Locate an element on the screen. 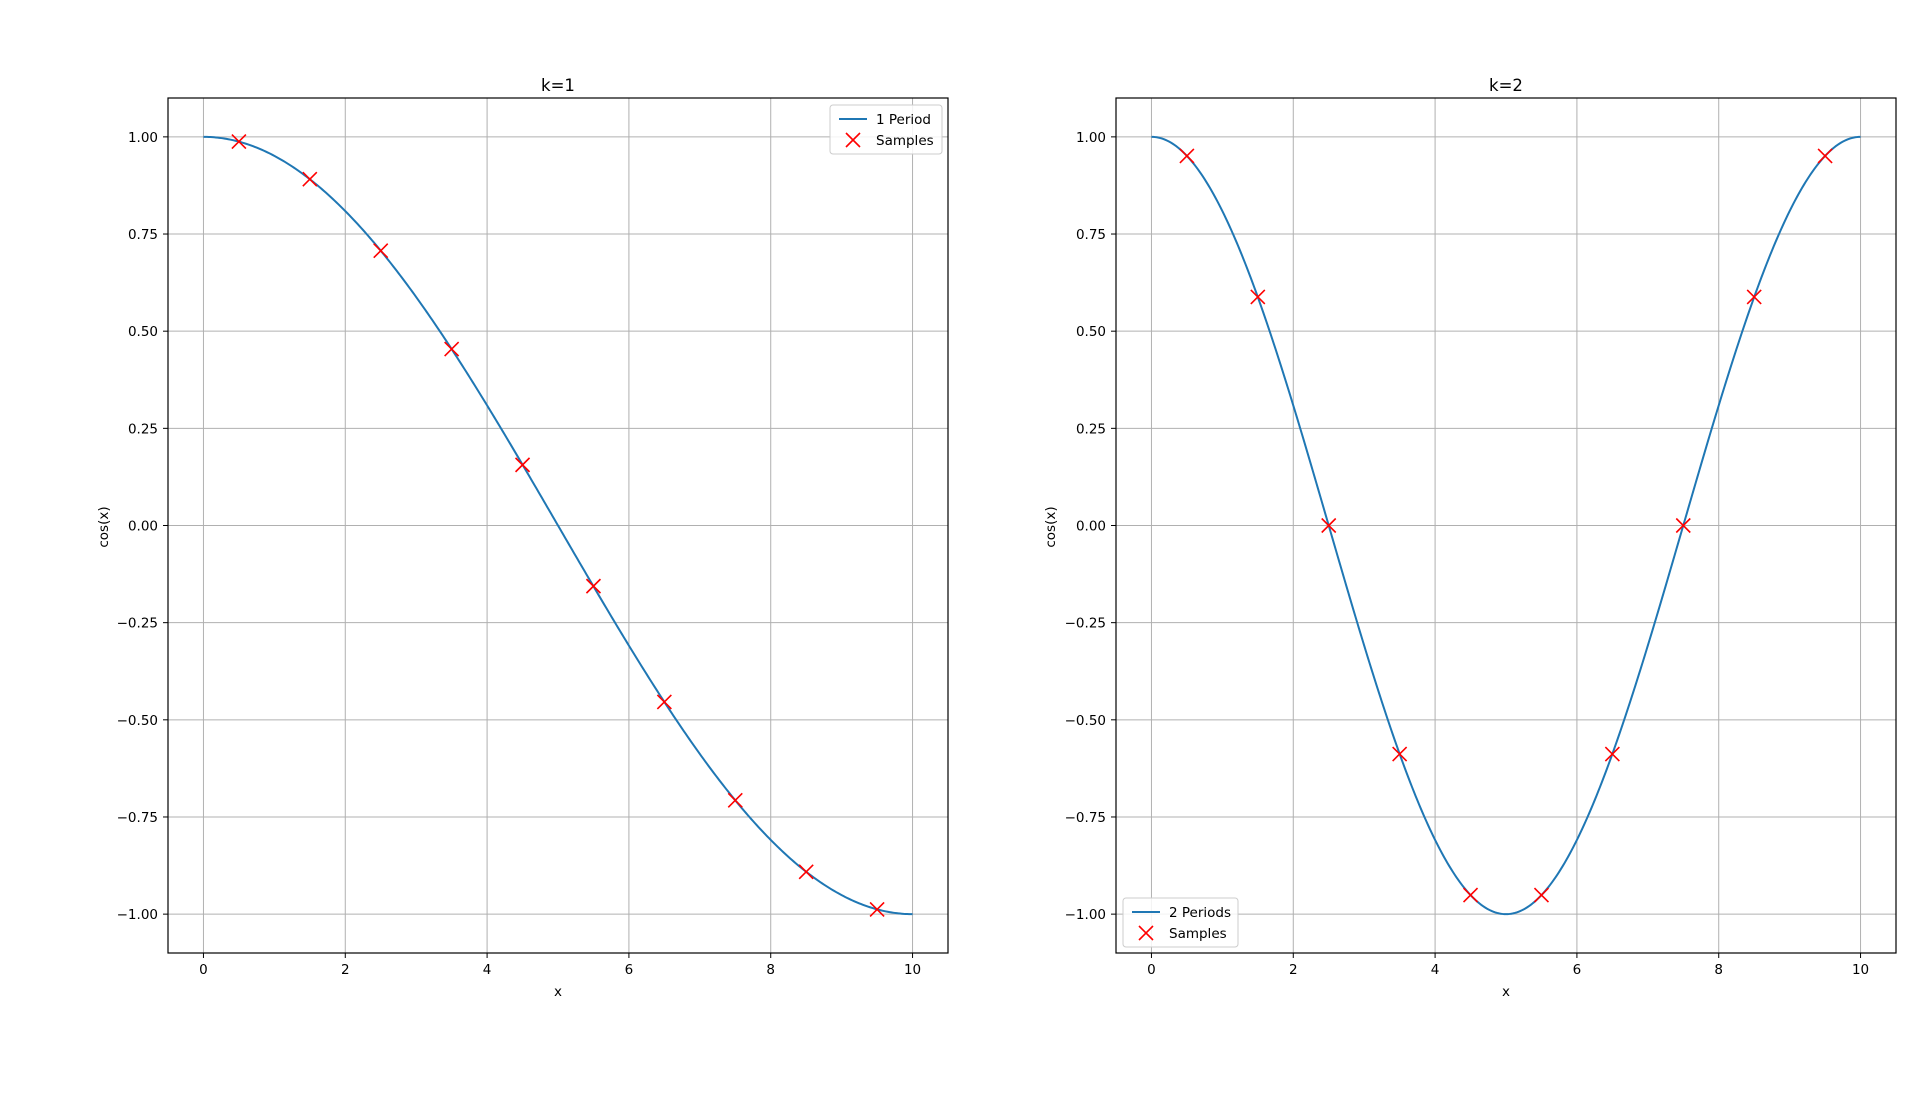 The height and width of the screenshot is (1111, 1916). legend-entry-label: 1 Period is located at coordinates (903, 120).